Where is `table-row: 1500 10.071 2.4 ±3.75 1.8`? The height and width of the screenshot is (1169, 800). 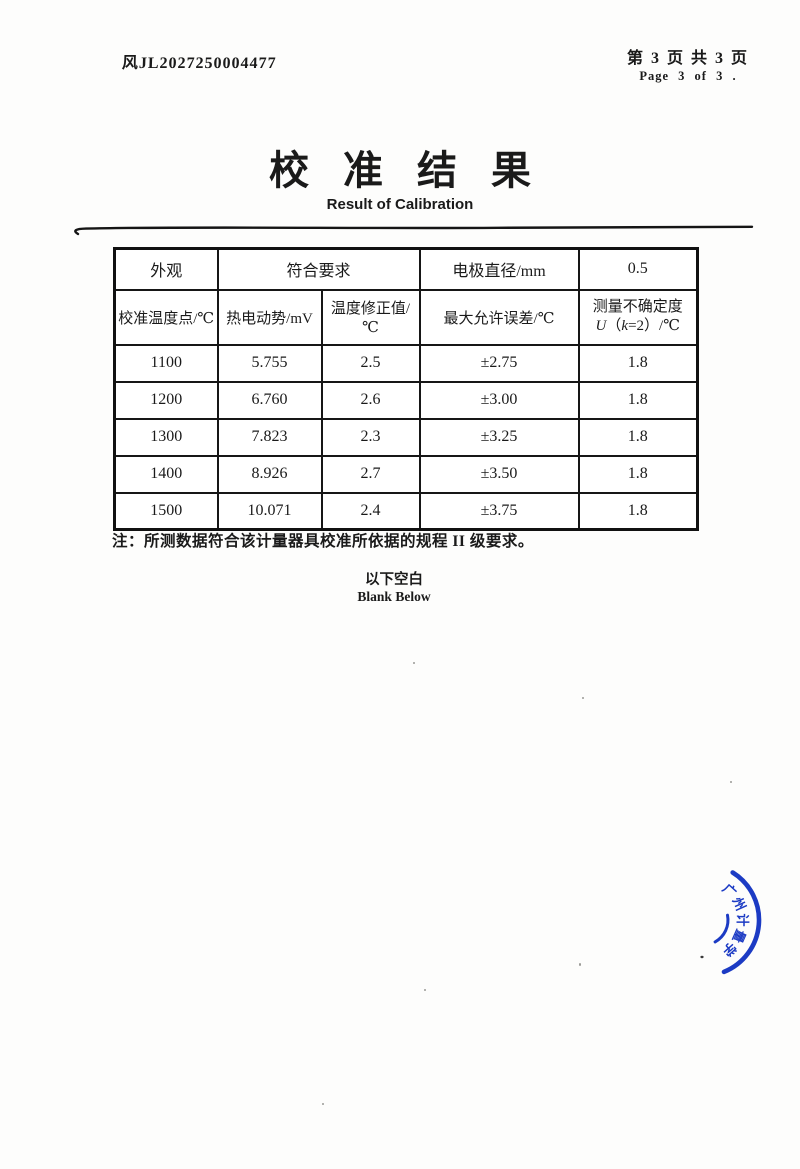
table-row: 1500 10.071 2.4 ±3.75 1.8 is located at coordinates (406, 511).